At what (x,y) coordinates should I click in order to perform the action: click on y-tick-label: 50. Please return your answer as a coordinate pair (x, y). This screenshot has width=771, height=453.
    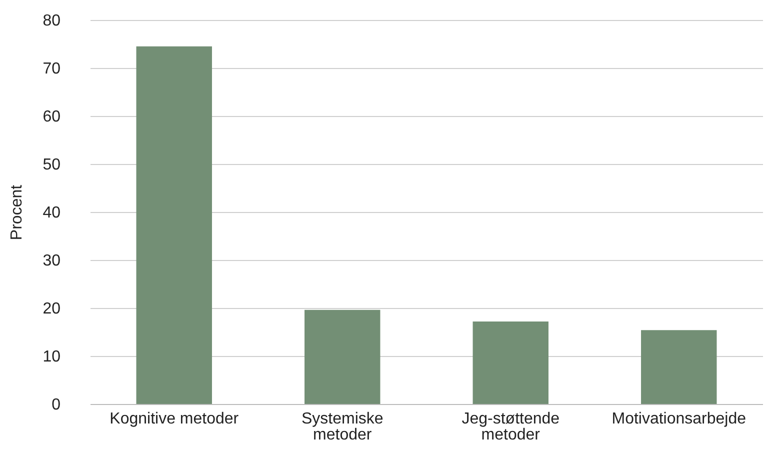
    Looking at the image, I should click on (51, 165).